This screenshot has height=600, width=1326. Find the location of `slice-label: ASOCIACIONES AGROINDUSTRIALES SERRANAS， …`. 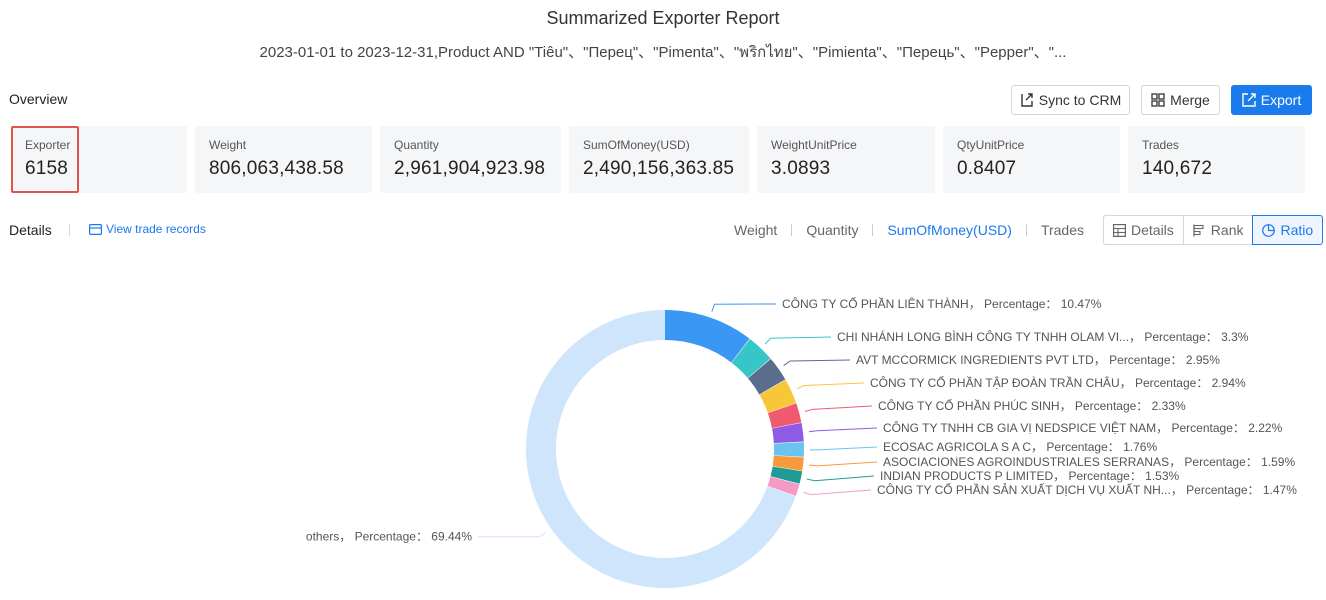

slice-label: ASOCIACIONES AGROINDUSTRIALES SERRANAS， … is located at coordinates (1089, 462).